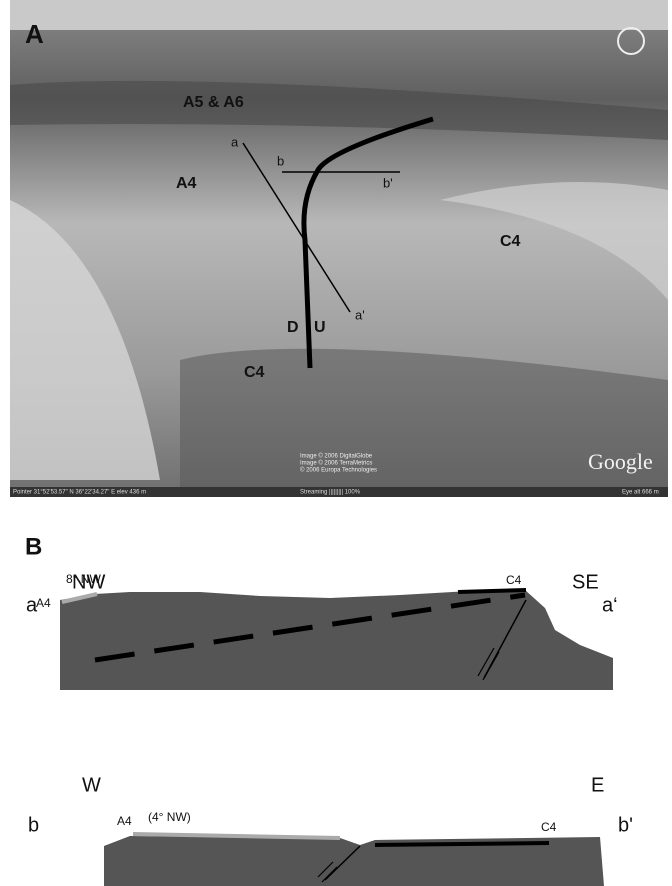 The height and width of the screenshot is (886, 672). What do you see at coordinates (33, 825) in the screenshot?
I see `section-end: b` at bounding box center [33, 825].